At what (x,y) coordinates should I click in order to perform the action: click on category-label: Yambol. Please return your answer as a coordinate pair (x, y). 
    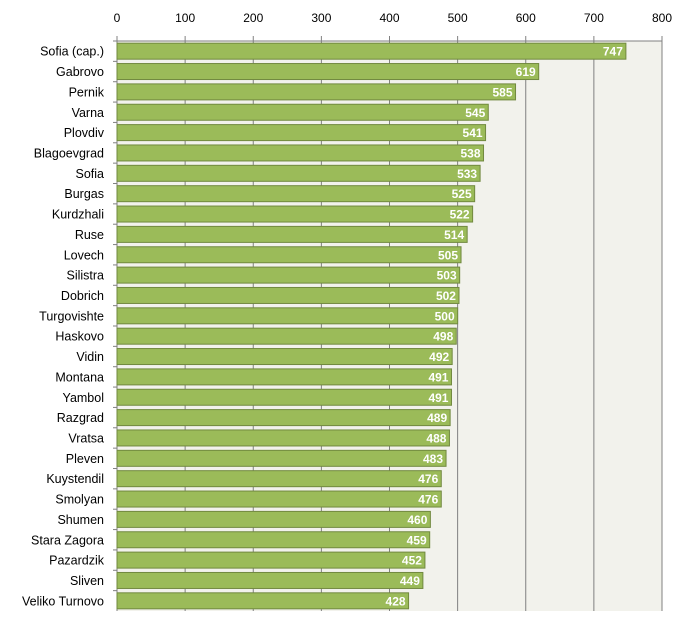
    Looking at the image, I should click on (83, 398).